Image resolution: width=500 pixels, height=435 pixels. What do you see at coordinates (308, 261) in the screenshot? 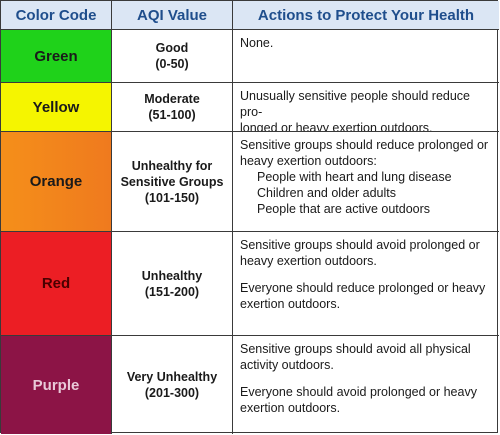
I see `action-text-line: heavy exertion outdoors.` at bounding box center [308, 261].